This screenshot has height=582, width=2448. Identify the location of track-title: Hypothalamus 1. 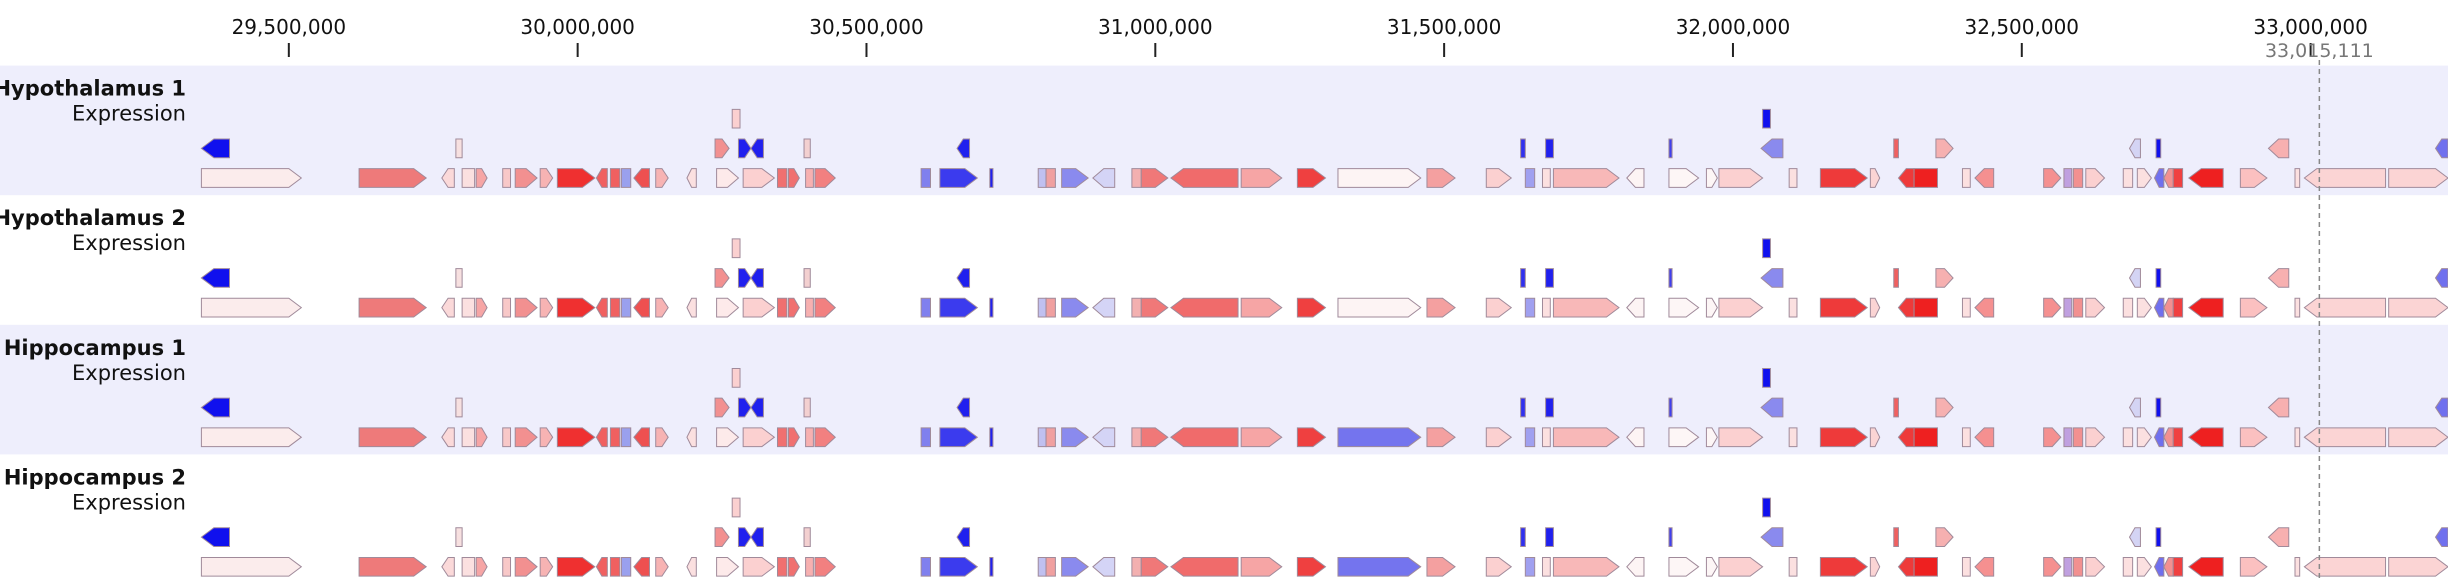
(93, 89).